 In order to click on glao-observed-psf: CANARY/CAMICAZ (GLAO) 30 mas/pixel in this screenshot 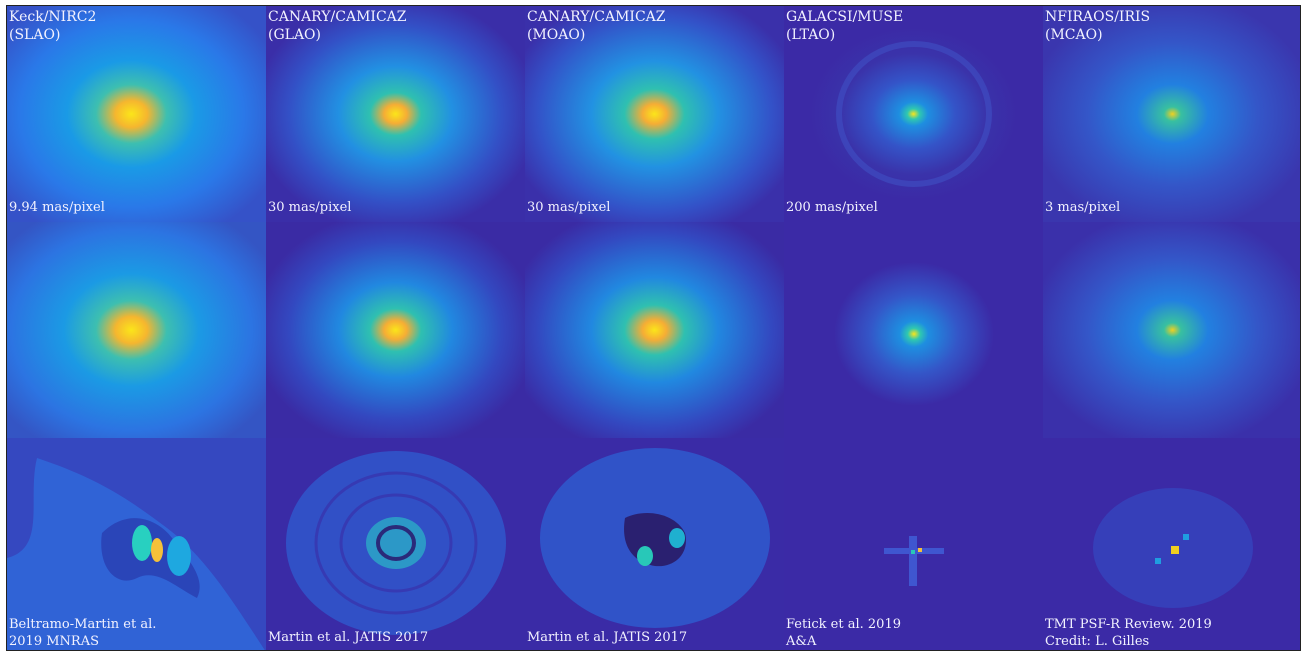, I will do `click(395, 114)`.